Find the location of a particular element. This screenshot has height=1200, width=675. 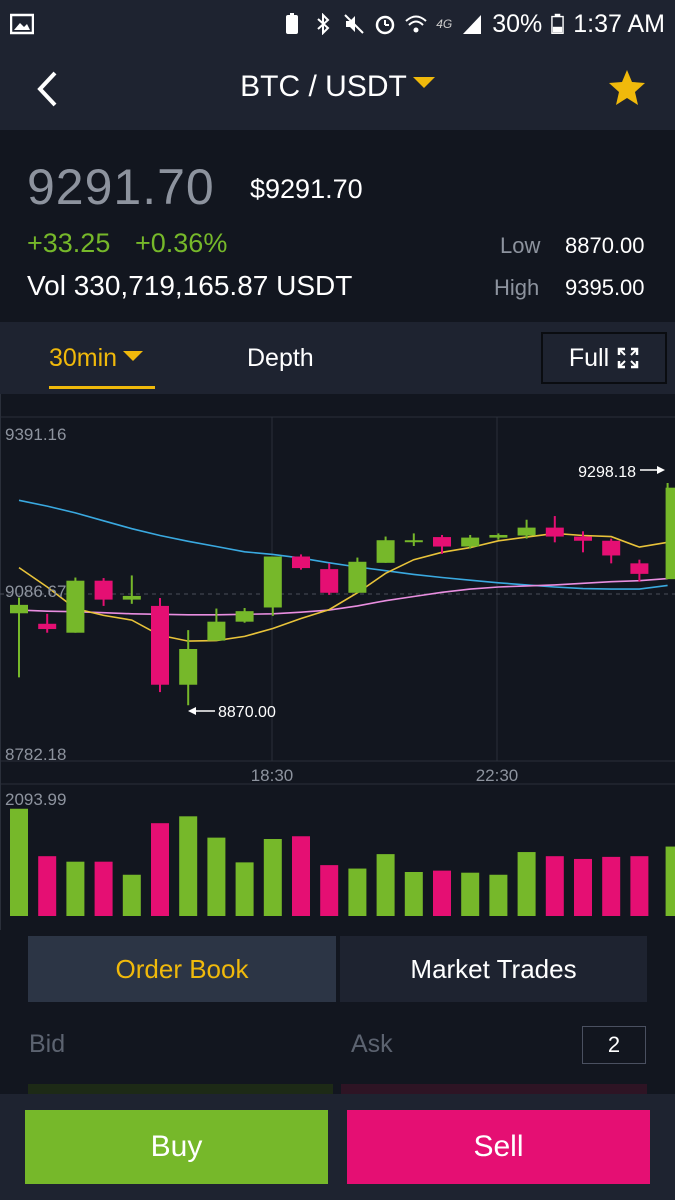

battery-percent: 30% is located at coordinates (517, 23).